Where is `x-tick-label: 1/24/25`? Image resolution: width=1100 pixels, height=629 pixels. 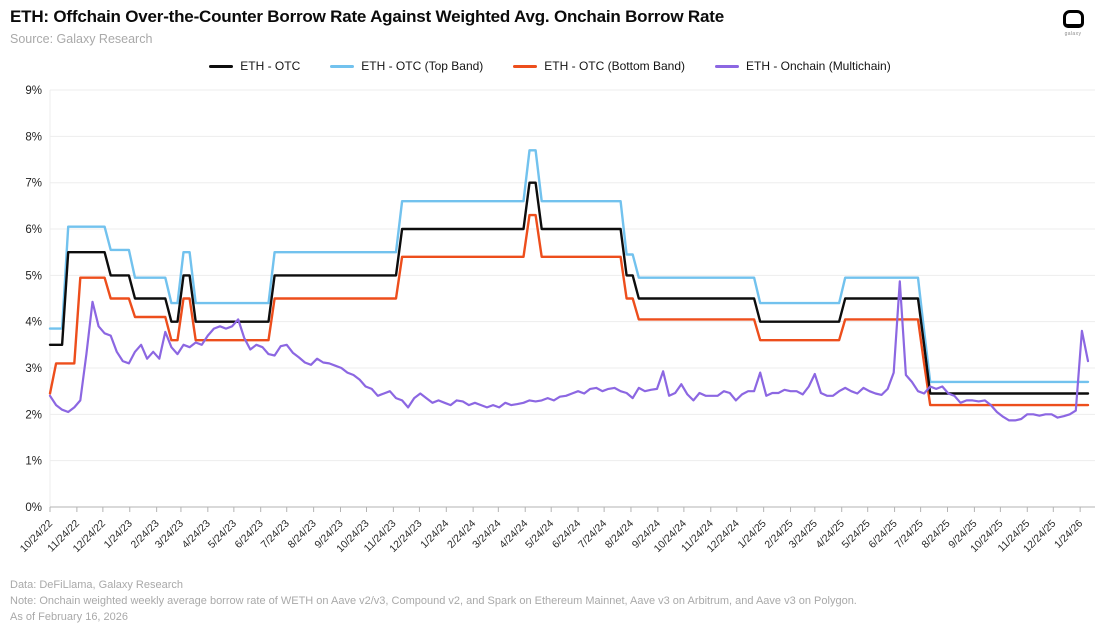 x-tick-label: 1/24/25 is located at coordinates (752, 534).